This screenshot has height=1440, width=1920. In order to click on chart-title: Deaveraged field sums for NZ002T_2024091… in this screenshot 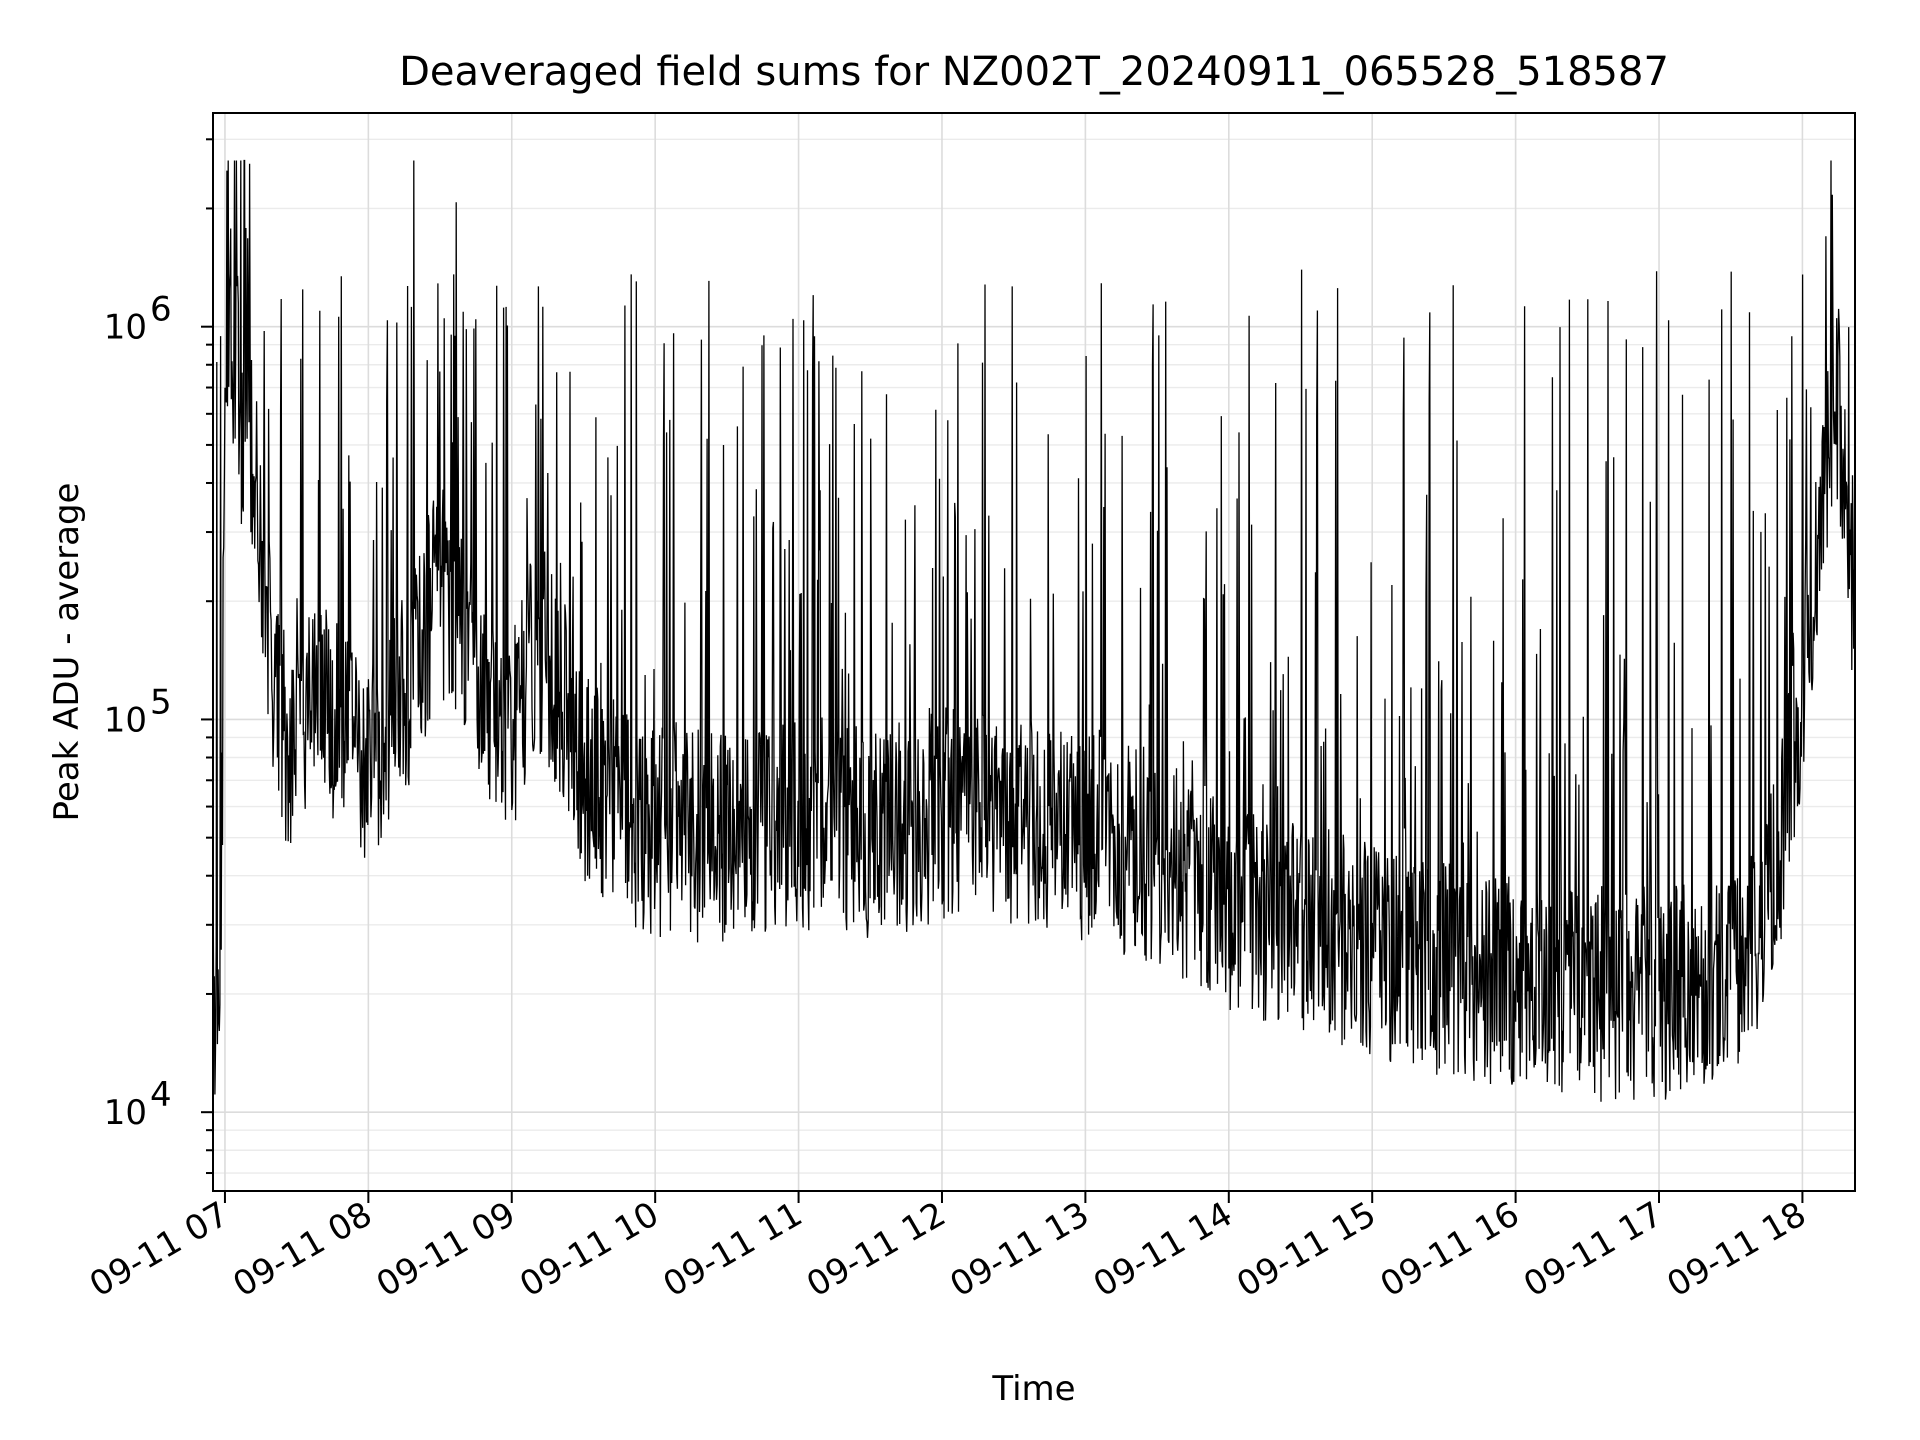, I will do `click(1034, 72)`.